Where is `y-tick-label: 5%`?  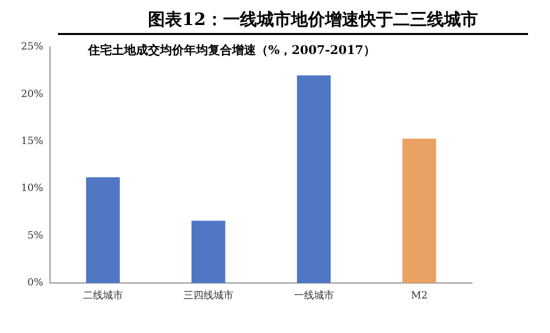
y-tick-label: 5% is located at coordinates (35, 236).